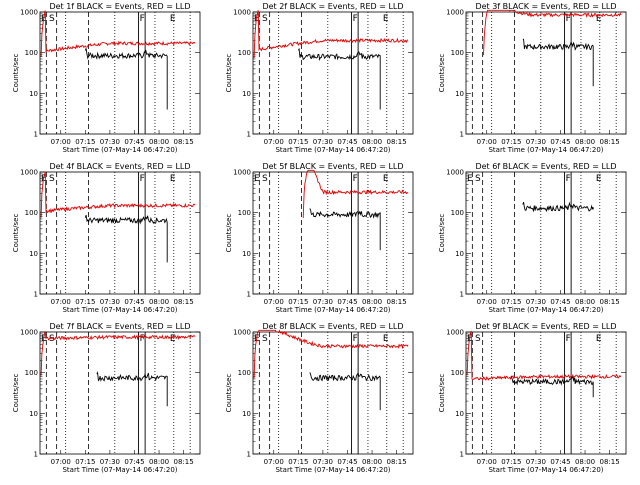 The height and width of the screenshot is (485, 640). What do you see at coordinates (16, 393) in the screenshot?
I see `panel-7-ylabel: Counts/sec` at bounding box center [16, 393].